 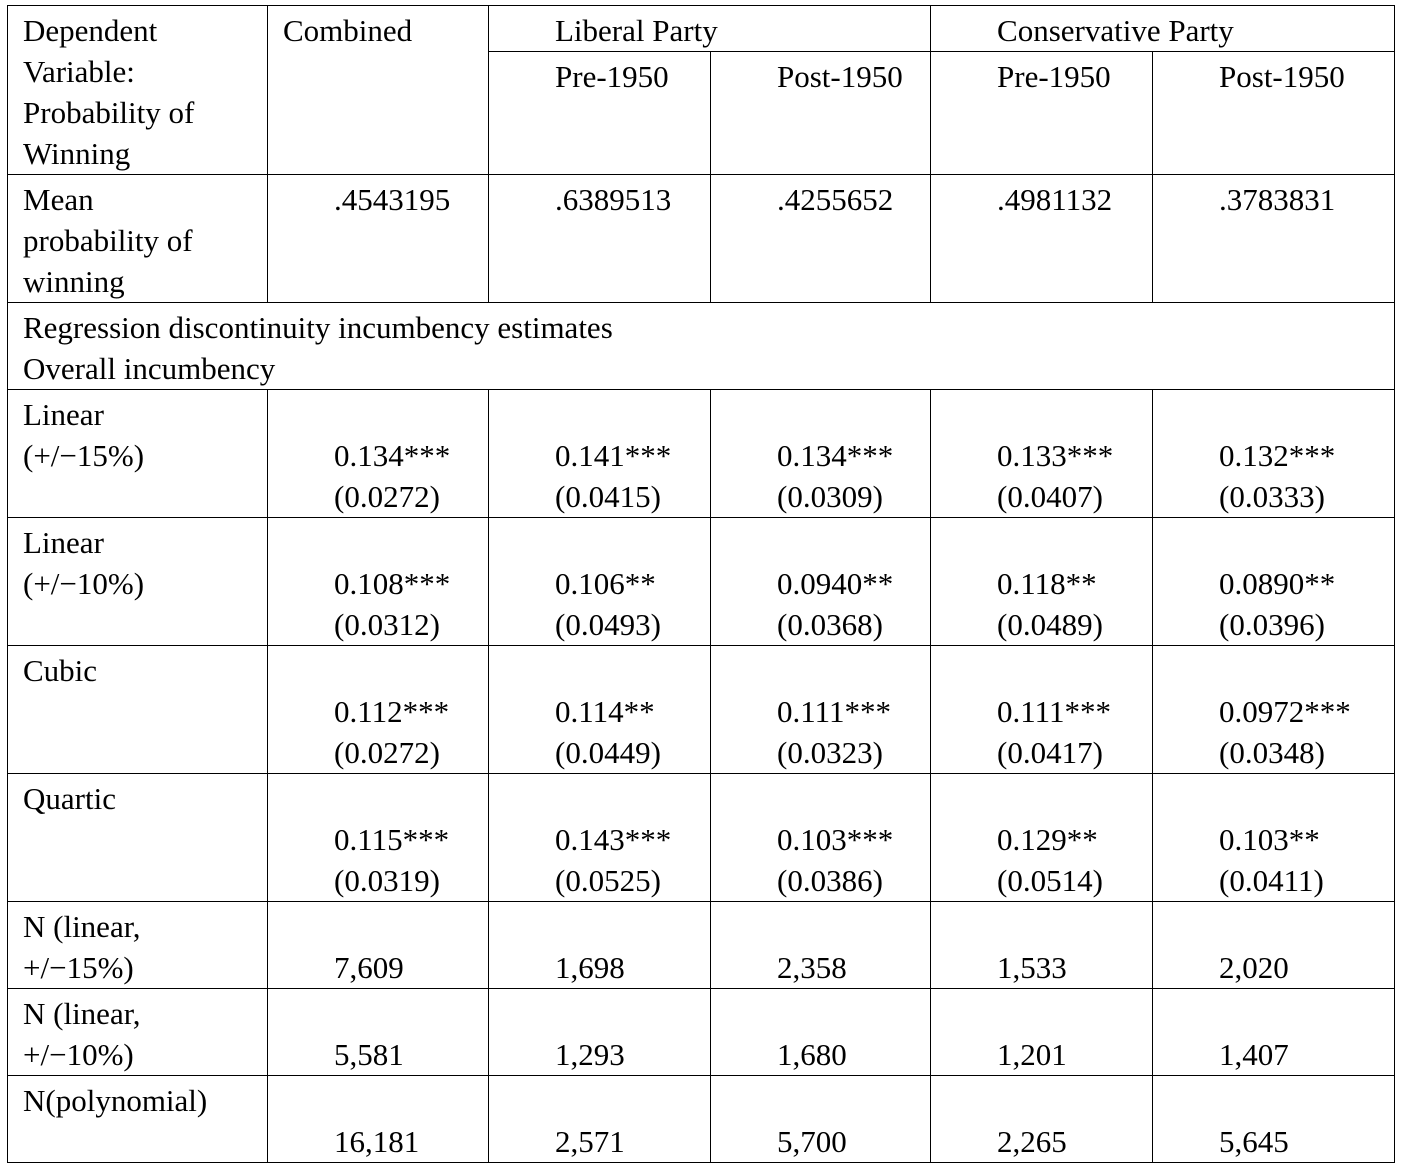 I want to click on n-cell: 5,581, so click(x=378, y=1032).